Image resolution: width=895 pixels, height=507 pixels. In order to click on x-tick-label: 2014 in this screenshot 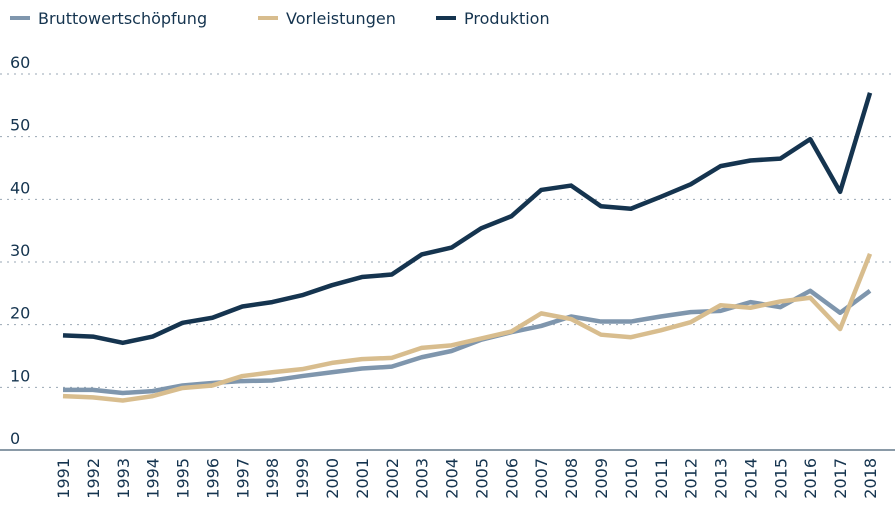, I will do `click(750, 478)`.